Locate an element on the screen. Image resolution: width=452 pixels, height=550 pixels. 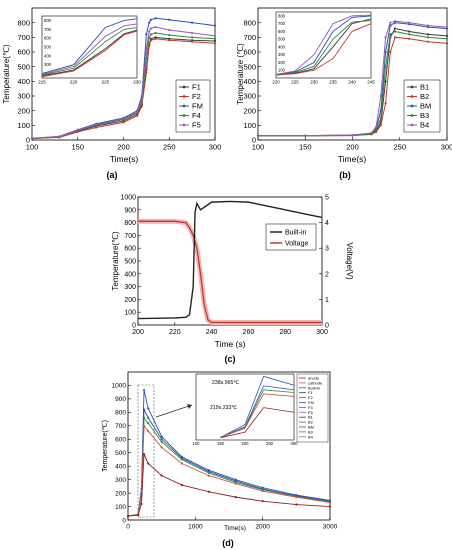
panel-a-ytick-label: 0 is located at coordinates (28, 140).